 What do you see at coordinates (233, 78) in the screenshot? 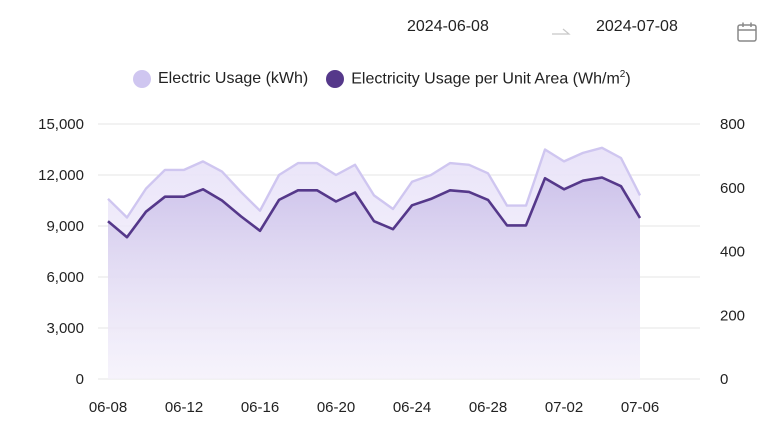
I see `legend-label-electric-usage: Electric Usage (kWh)` at bounding box center [233, 78].